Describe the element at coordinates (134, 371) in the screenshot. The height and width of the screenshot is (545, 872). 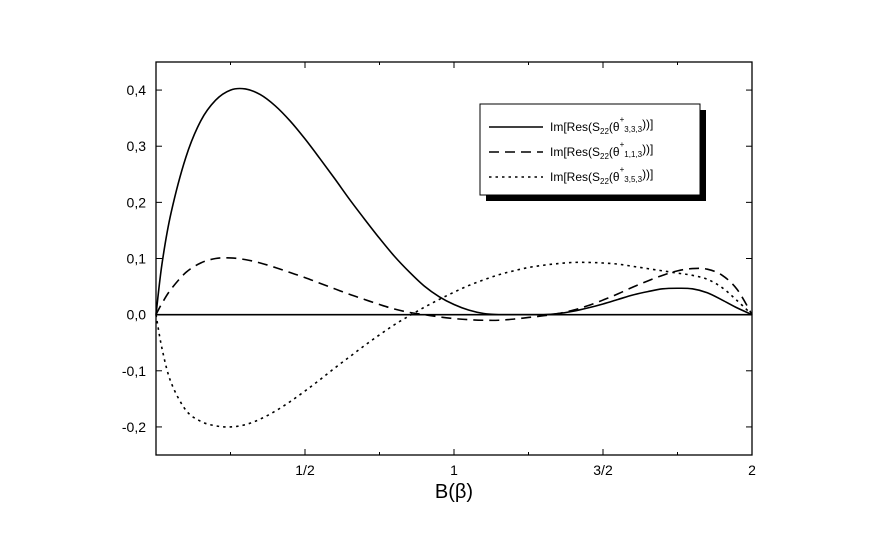
I see `y-tick-label: -0,1` at that location.